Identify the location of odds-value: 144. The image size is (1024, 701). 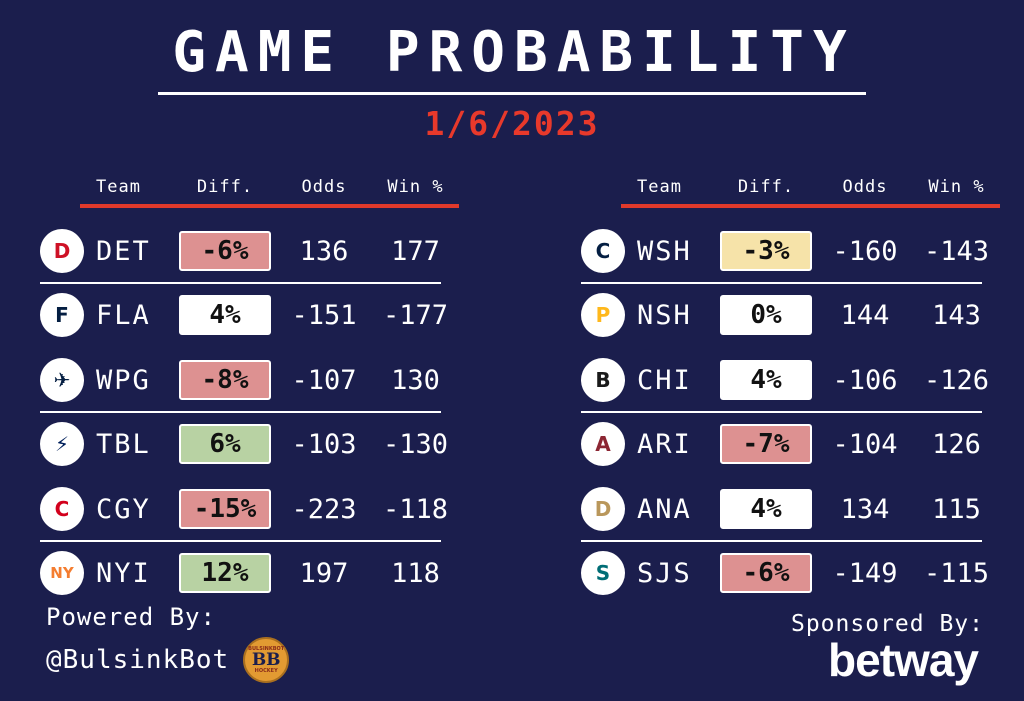
(865, 315).